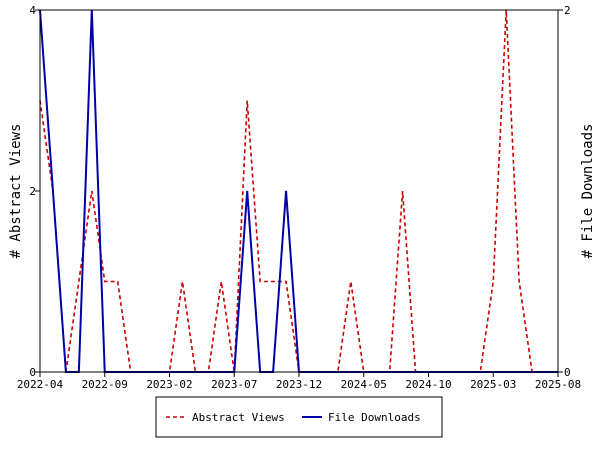  I want to click on y2-tick-label: 2, so click(567, 10).